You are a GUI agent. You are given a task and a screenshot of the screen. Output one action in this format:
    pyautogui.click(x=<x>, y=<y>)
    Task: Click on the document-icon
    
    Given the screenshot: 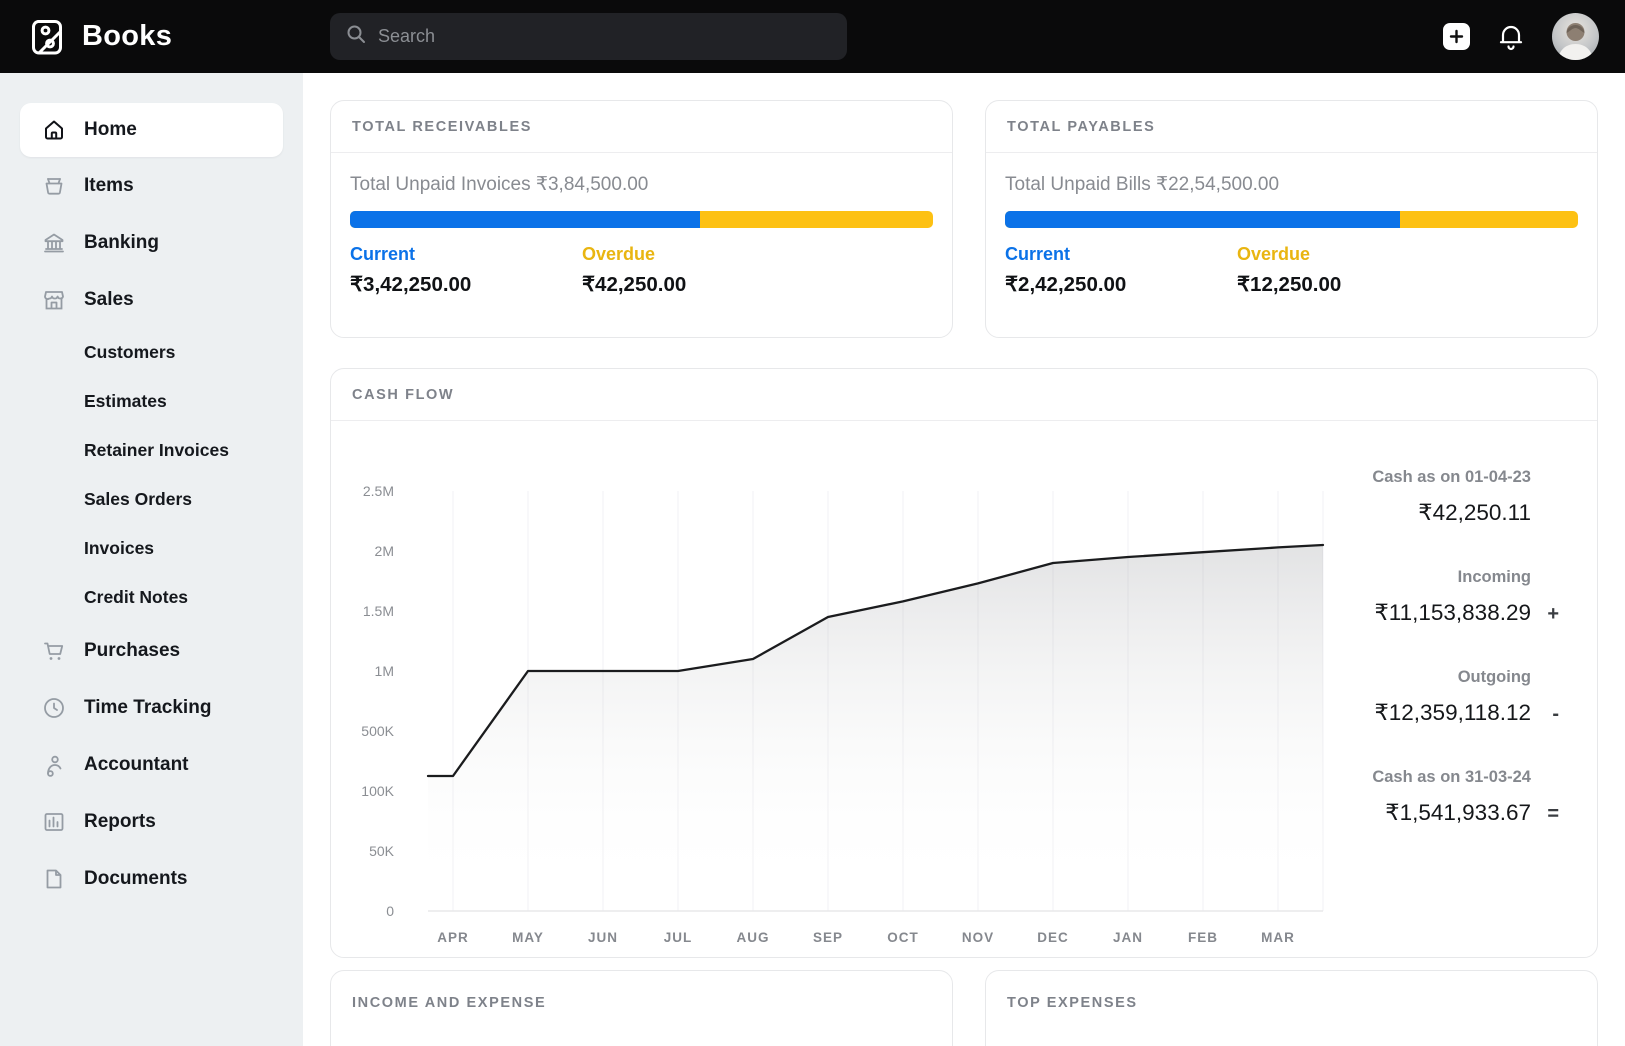 What is the action you would take?
    pyautogui.click(x=54, y=879)
    